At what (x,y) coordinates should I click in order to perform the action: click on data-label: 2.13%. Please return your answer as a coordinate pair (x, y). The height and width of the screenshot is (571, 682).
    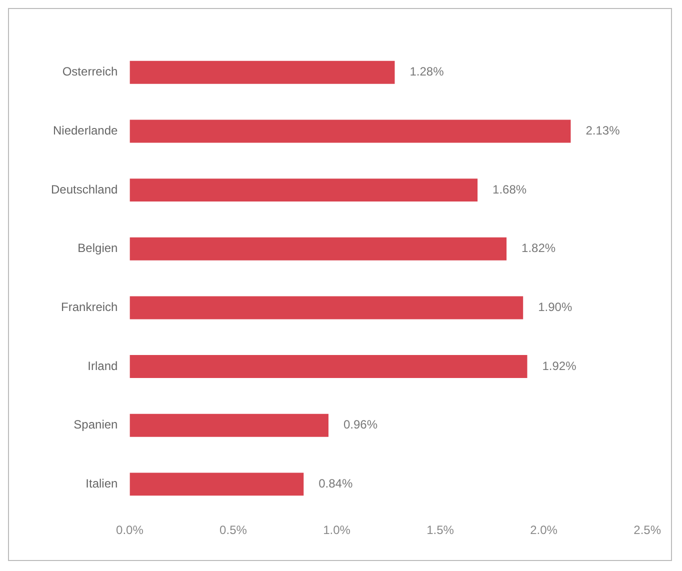
    Looking at the image, I should click on (603, 131).